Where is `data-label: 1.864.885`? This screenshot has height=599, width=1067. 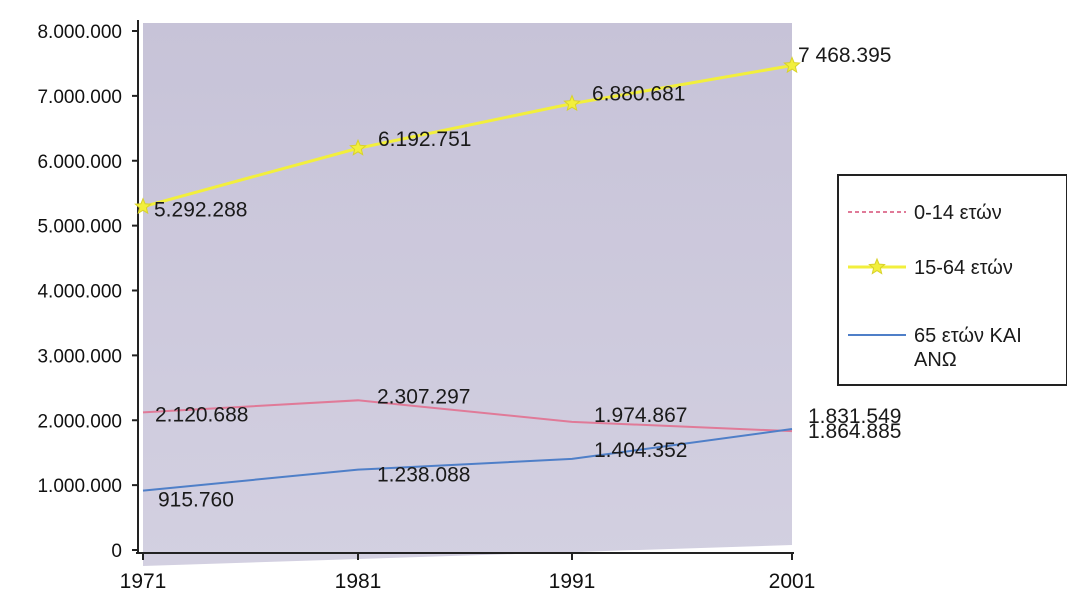
data-label: 1.864.885 is located at coordinates (854, 431).